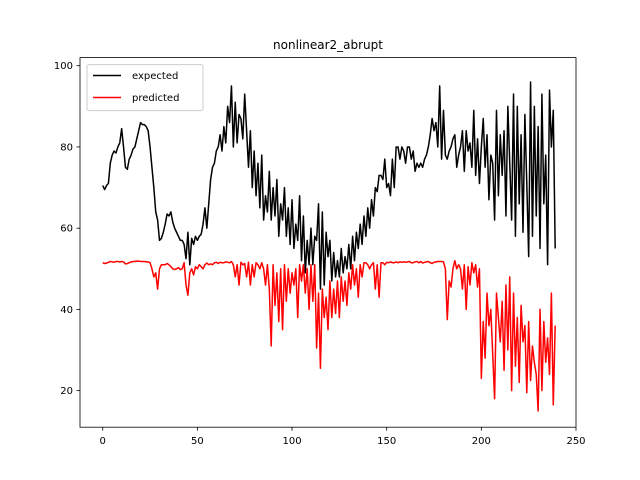 This screenshot has width=640, height=480. I want to click on y-axis: 20 40 60 80 100, so click(67, 229).